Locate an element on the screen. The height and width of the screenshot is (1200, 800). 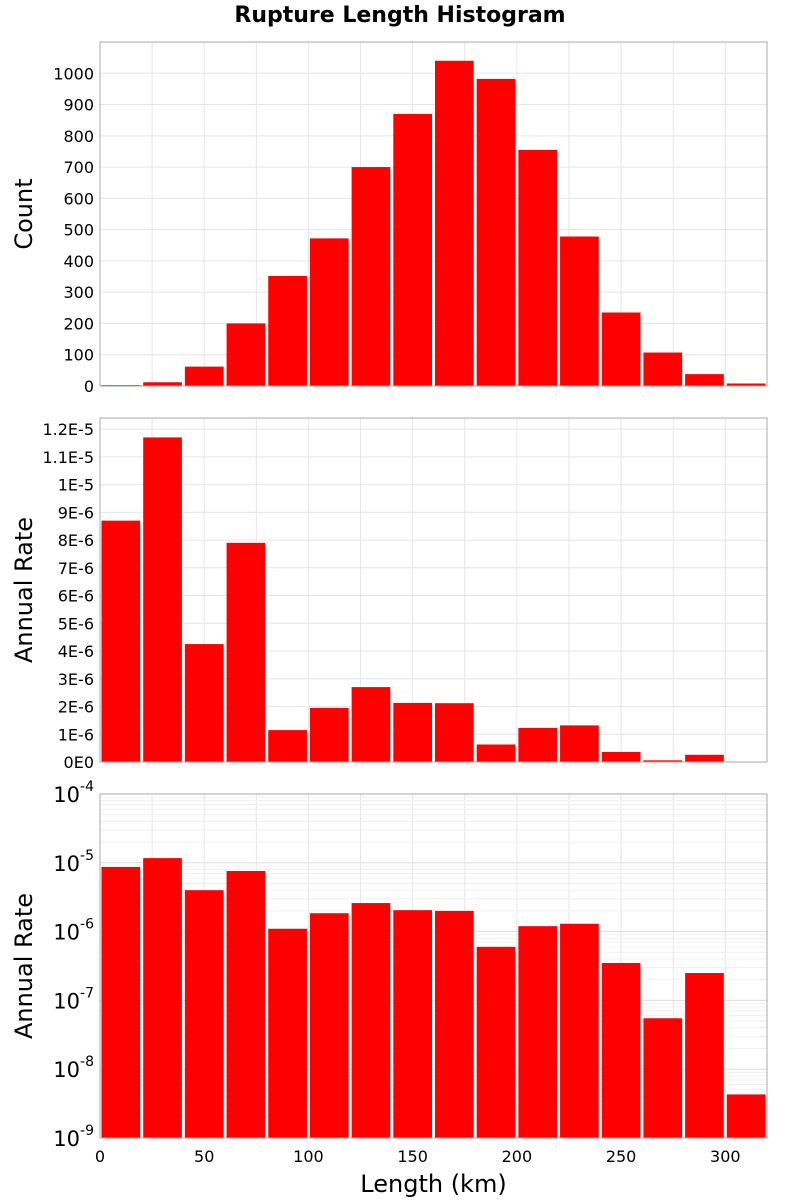
y-tick-label: 10⁻⁵ is located at coordinates (73, 862).